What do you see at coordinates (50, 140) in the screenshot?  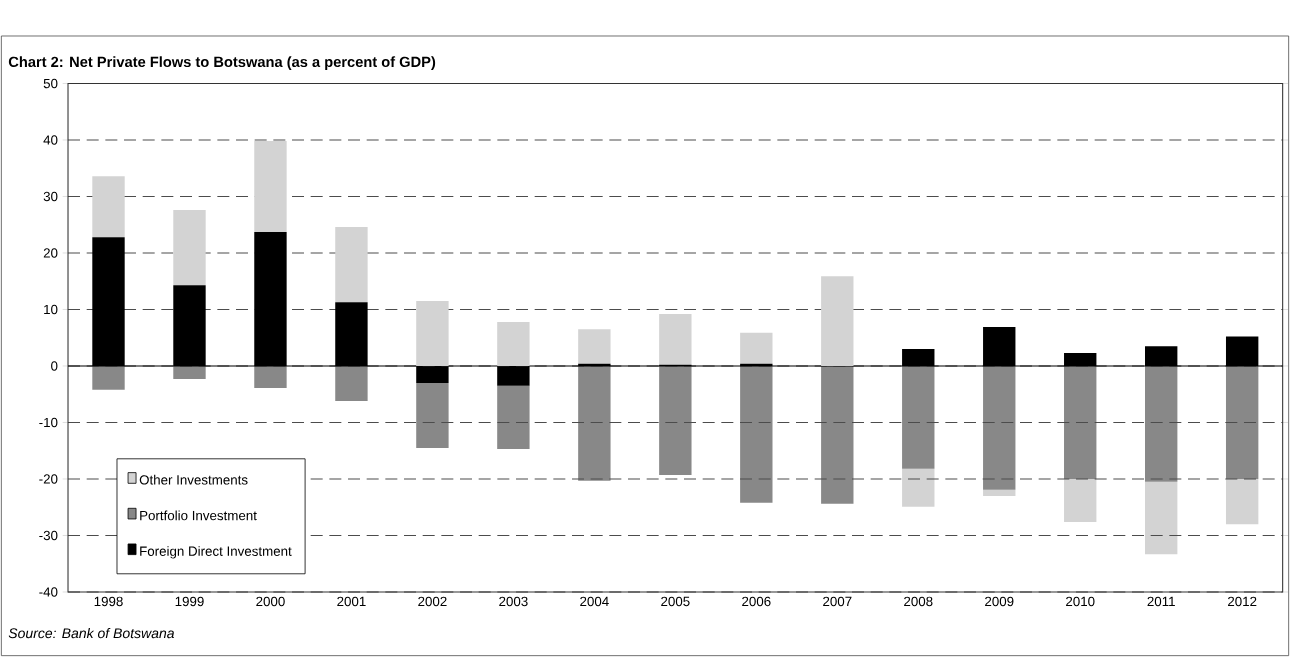 I see `y-tick-label: 40` at bounding box center [50, 140].